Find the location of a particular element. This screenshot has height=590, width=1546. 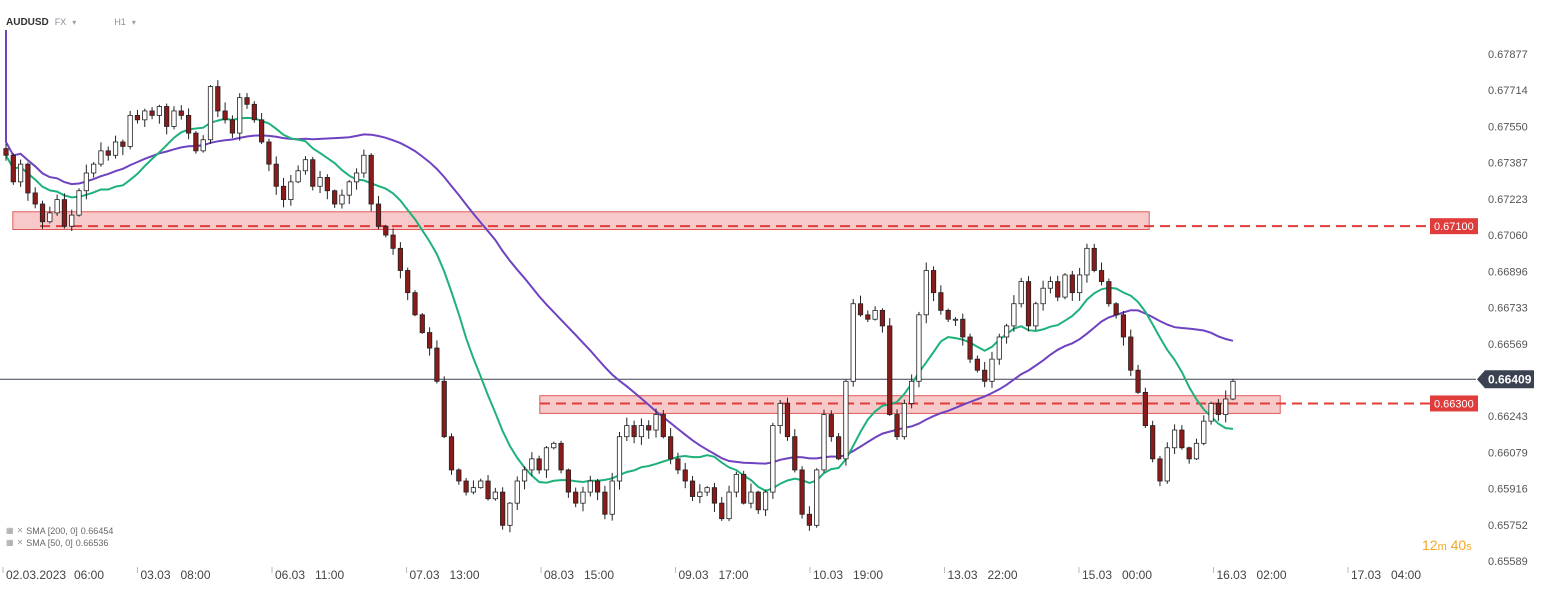

sma200-value: 0.66454 is located at coordinates (97, 531).